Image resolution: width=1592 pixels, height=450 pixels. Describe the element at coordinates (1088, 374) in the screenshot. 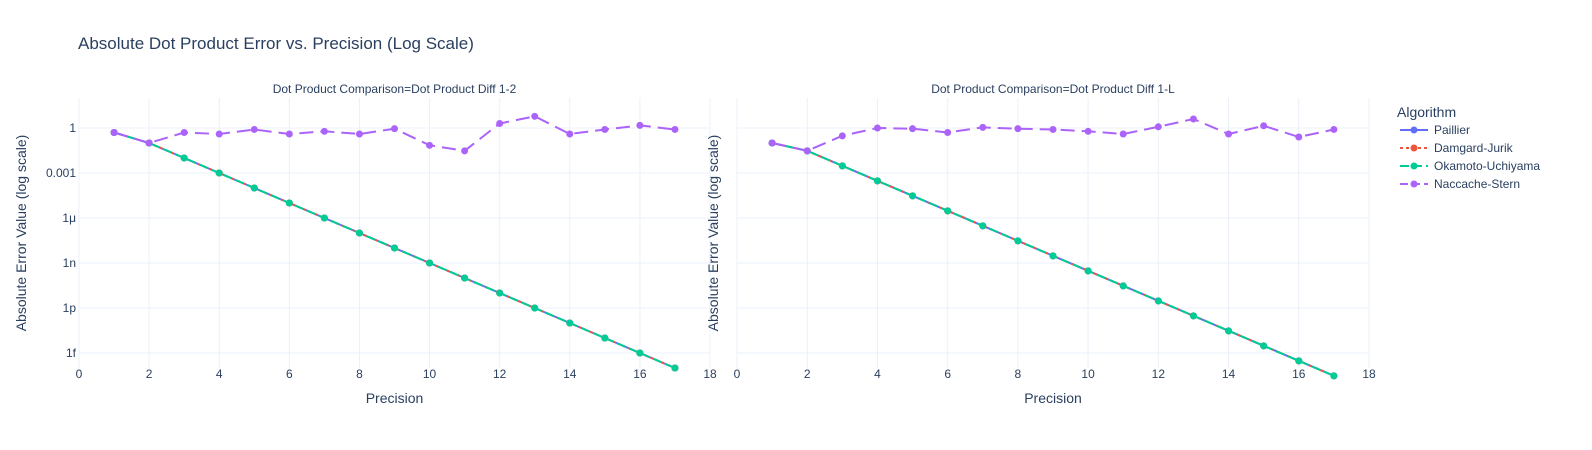

I see `x-tick-label: 10` at that location.